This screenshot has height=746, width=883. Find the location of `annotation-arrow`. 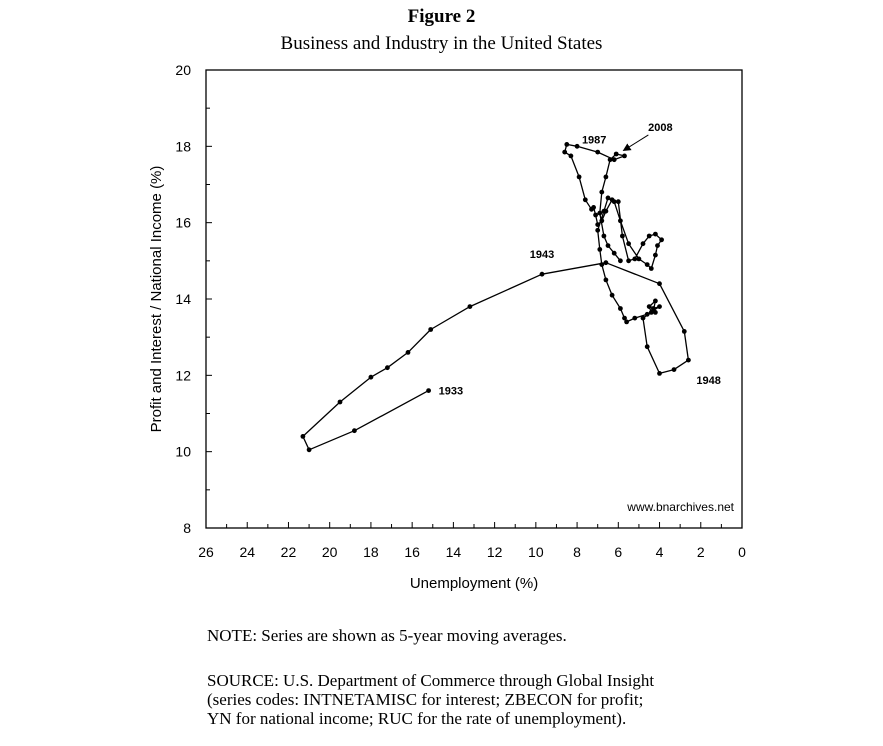

annotation-arrow is located at coordinates (635, 143).